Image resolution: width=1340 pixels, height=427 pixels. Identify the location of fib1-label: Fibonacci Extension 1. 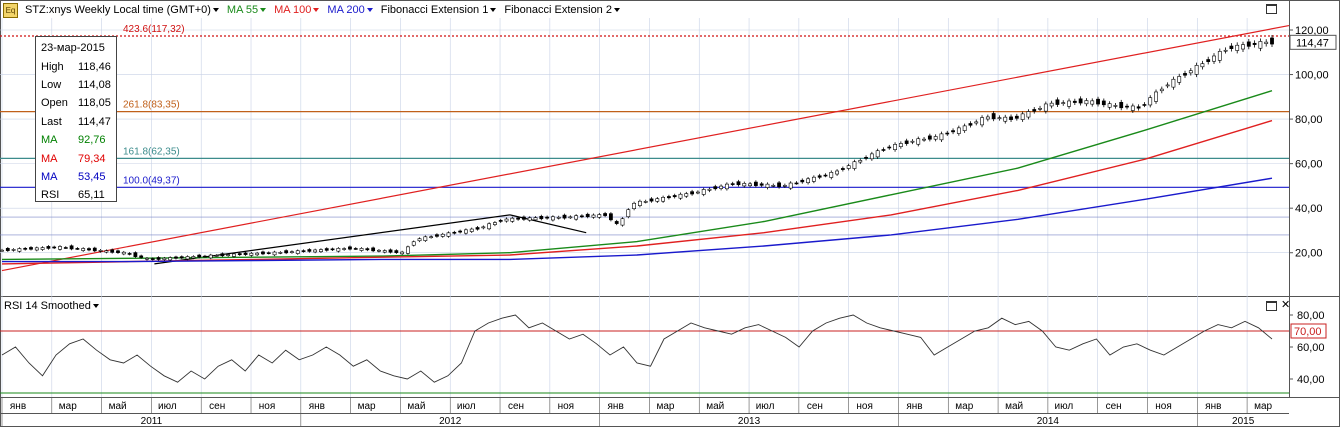
(434, 10).